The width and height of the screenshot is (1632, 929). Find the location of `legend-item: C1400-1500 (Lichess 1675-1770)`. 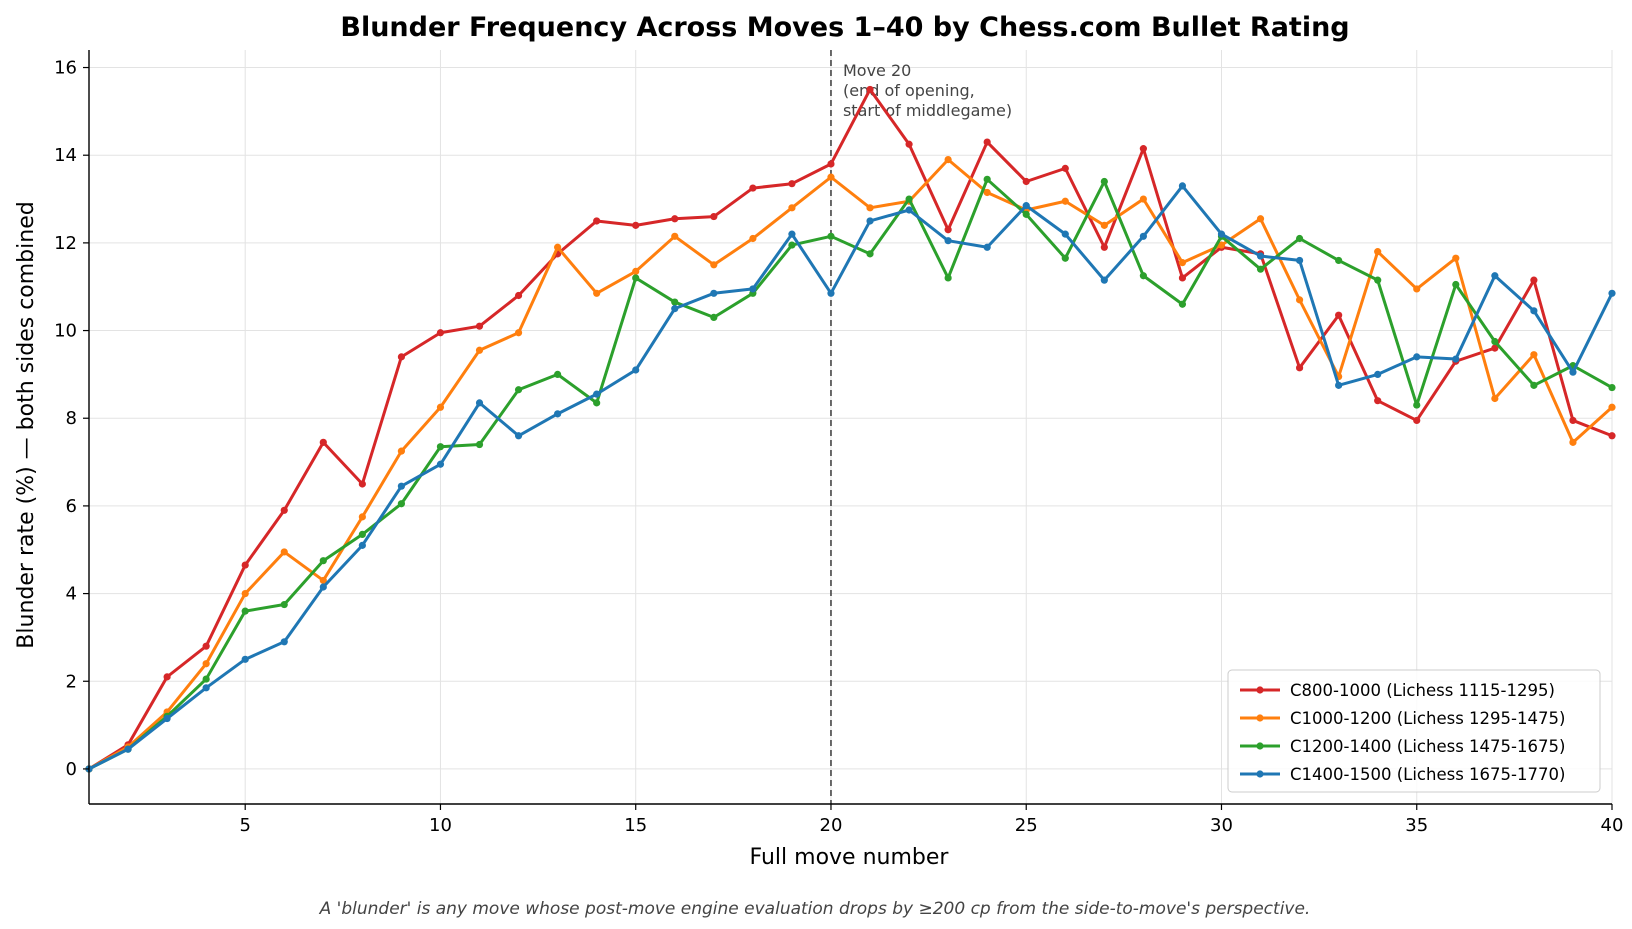

legend-item: C1400-1500 (Lichess 1675-1770) is located at coordinates (1402, 774).